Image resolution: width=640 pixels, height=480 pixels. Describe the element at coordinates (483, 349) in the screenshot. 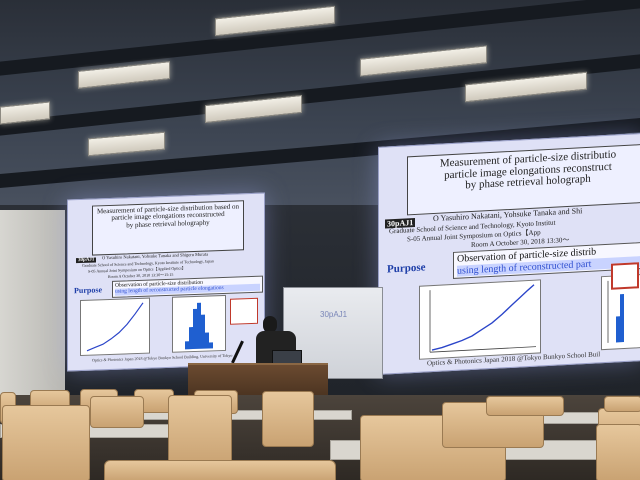

I see `plot-axis` at that location.